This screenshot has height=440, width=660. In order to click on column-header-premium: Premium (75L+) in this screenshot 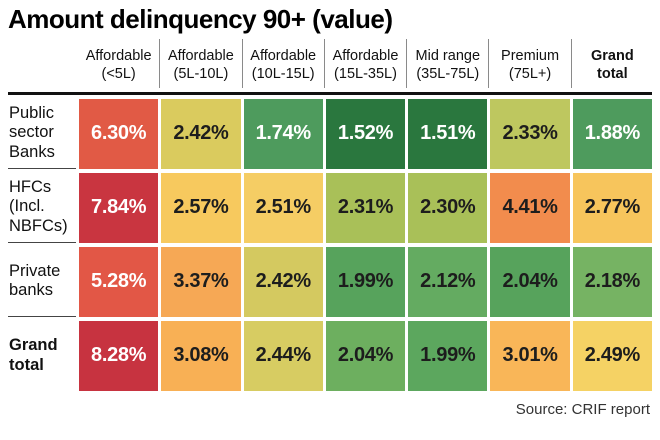, I will do `click(528, 63)`.